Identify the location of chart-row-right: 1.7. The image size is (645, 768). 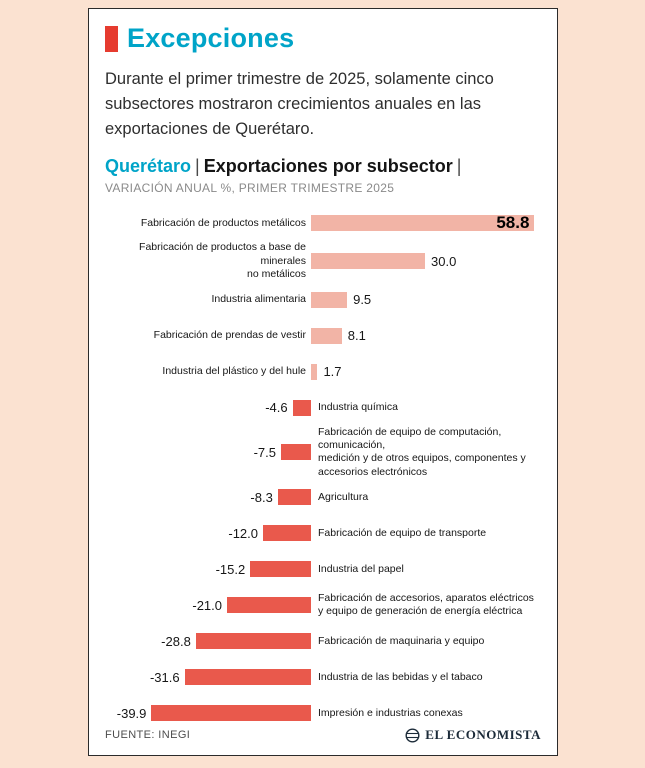
(426, 371).